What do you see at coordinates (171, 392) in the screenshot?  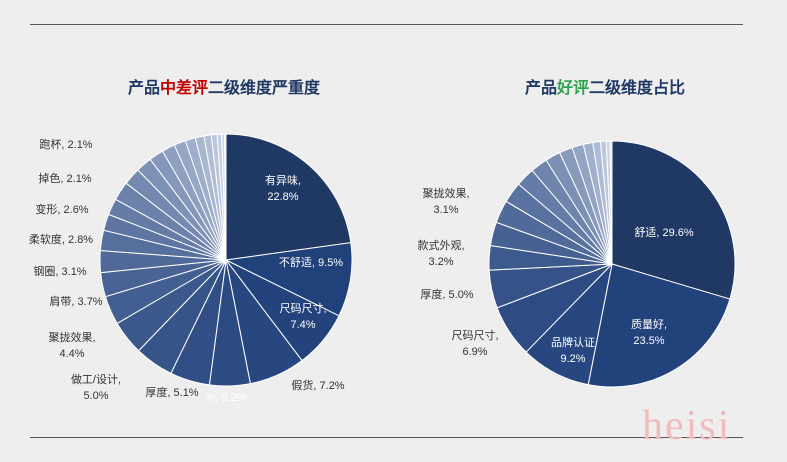 I see `data-label-厚度: 厚度, 5.1%` at bounding box center [171, 392].